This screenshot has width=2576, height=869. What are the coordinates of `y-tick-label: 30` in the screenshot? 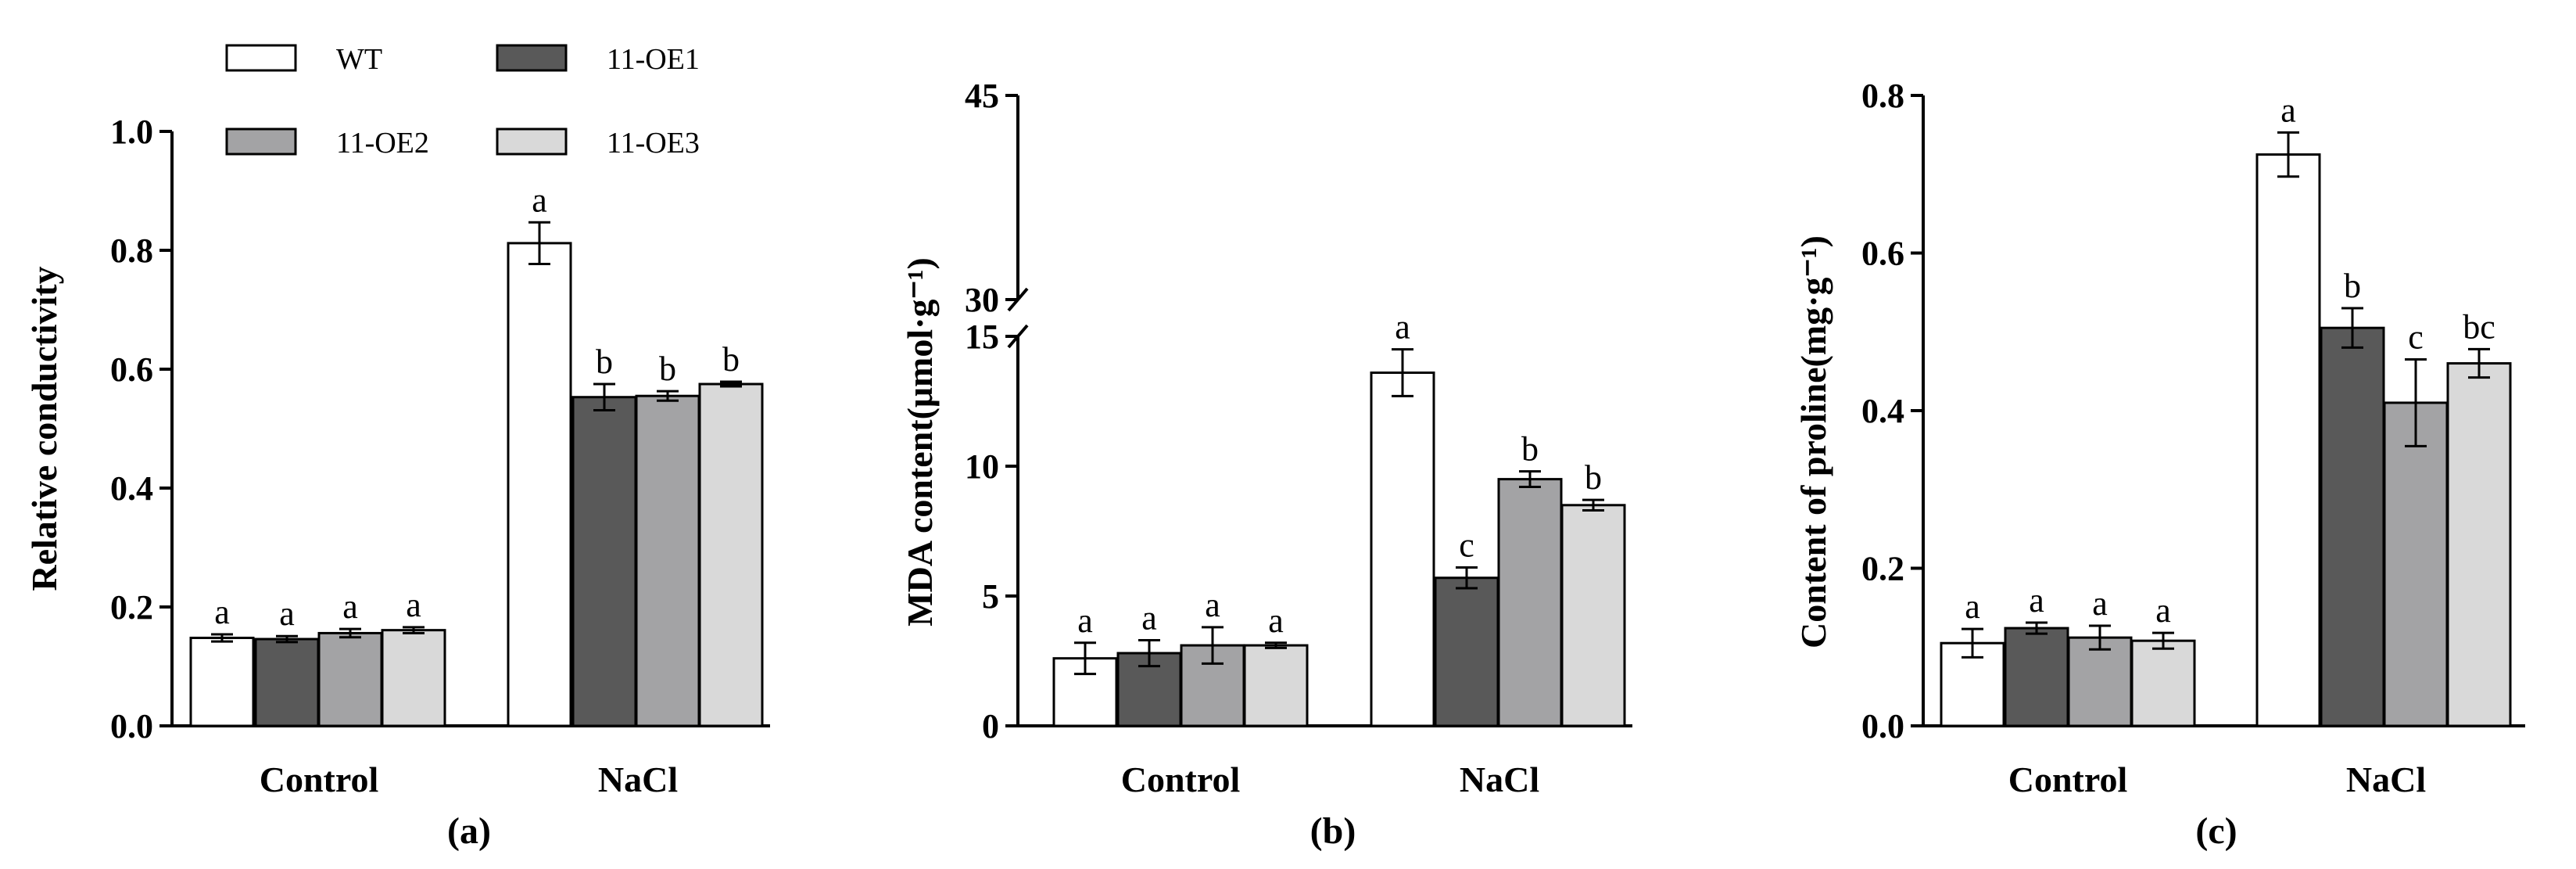 It's located at (982, 300).